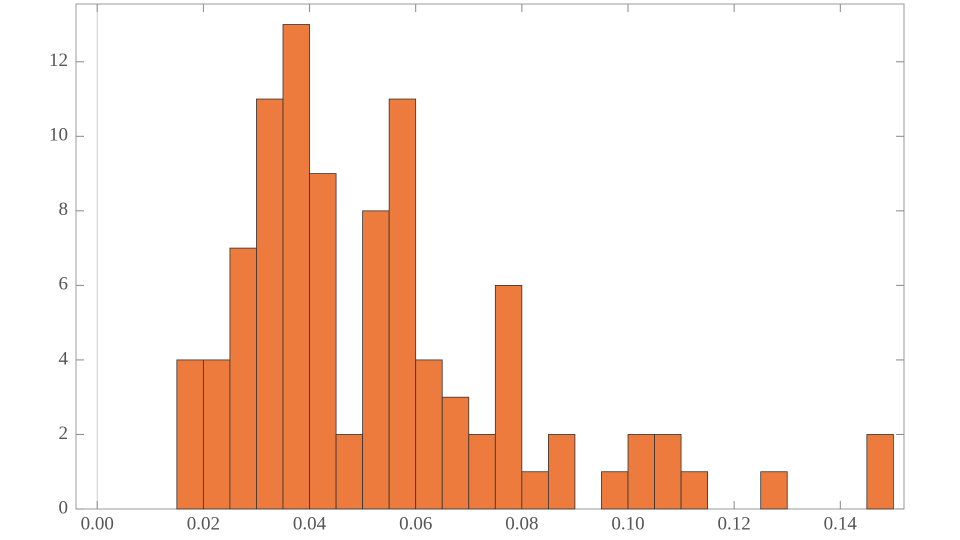 The image size is (960, 540). I want to click on x-tick-label: 0.02, so click(203, 523).